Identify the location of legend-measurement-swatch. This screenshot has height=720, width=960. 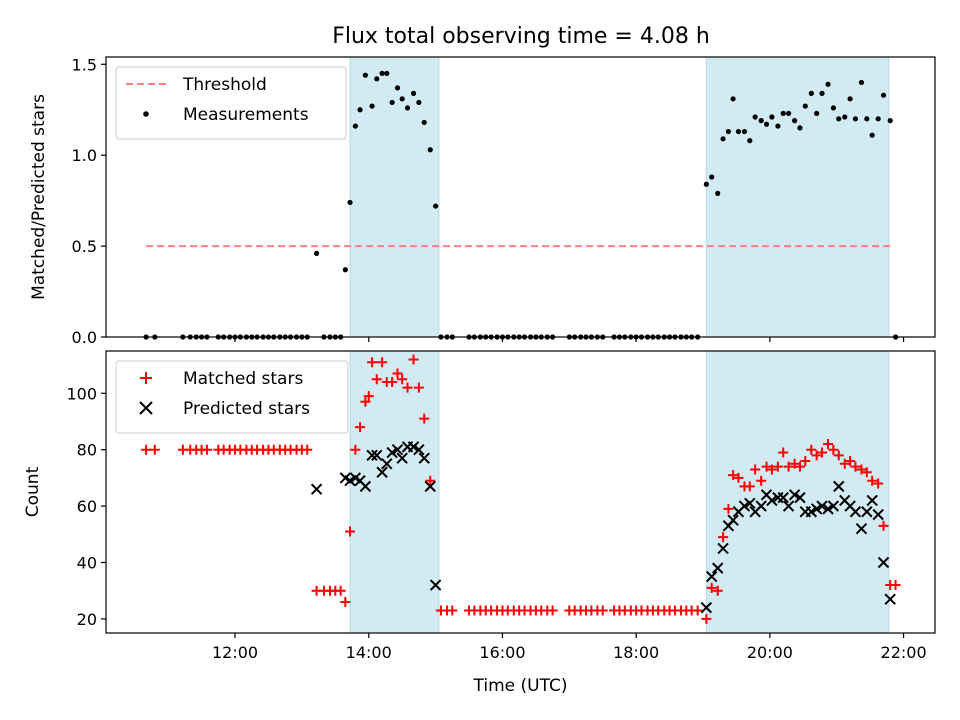
(146, 114).